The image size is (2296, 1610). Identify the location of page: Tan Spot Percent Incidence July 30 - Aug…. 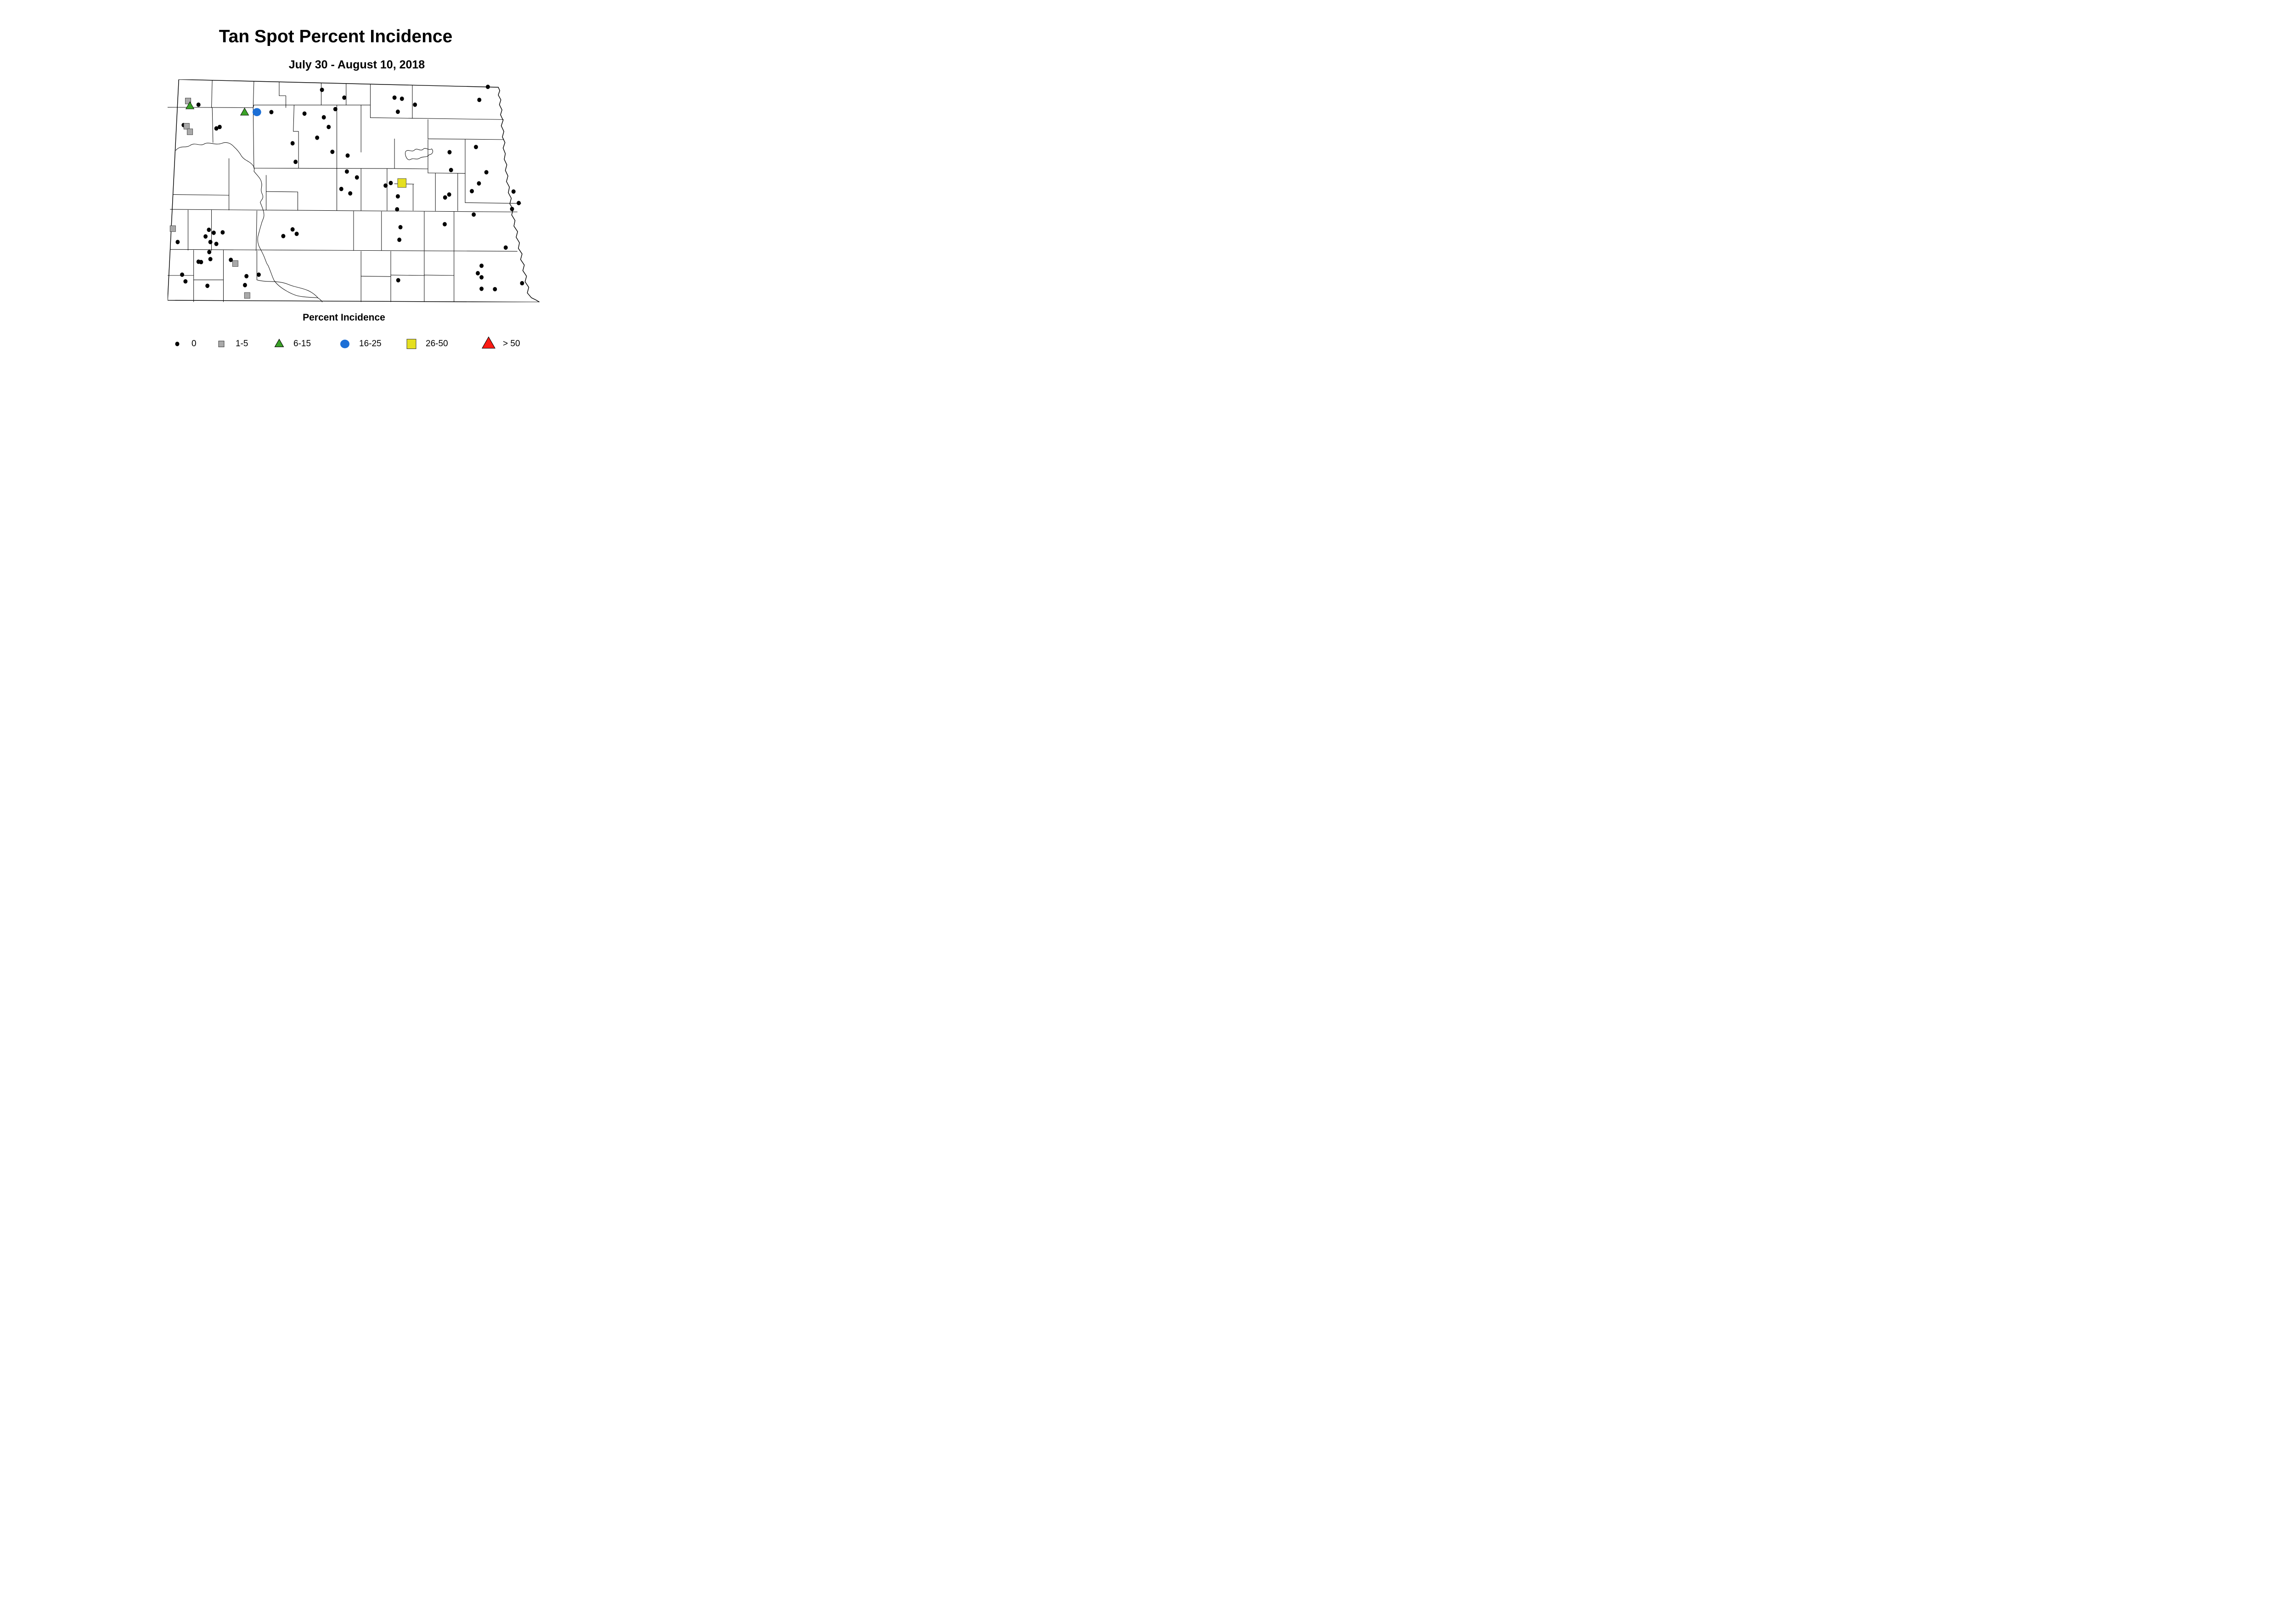
(360, 189).